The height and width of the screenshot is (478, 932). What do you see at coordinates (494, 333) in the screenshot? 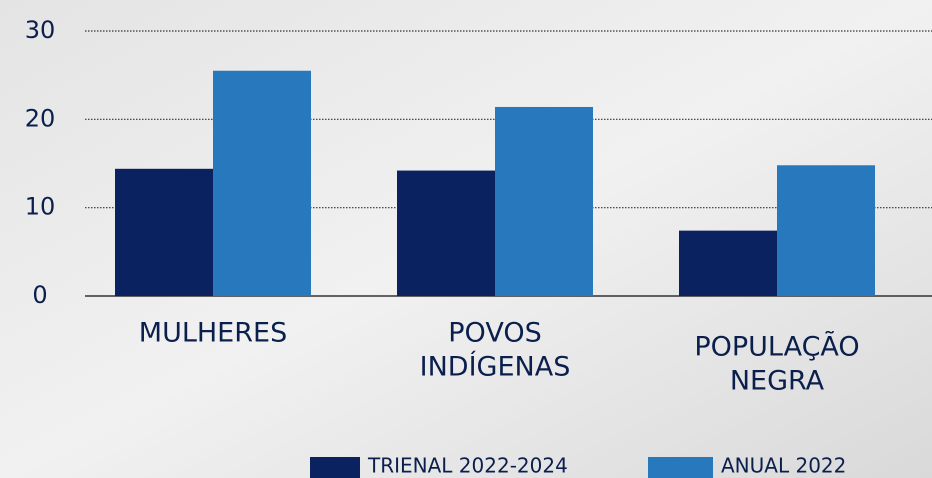
I see `x-tick-label: POVOS` at bounding box center [494, 333].